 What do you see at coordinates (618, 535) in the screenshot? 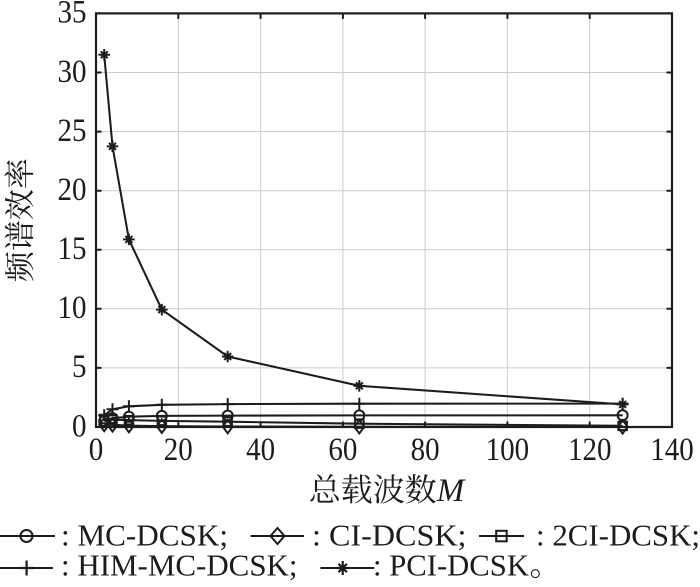
I see `svg-text:: 2CI-DCSK;: : 2CI-DCSK;` at bounding box center [618, 535].